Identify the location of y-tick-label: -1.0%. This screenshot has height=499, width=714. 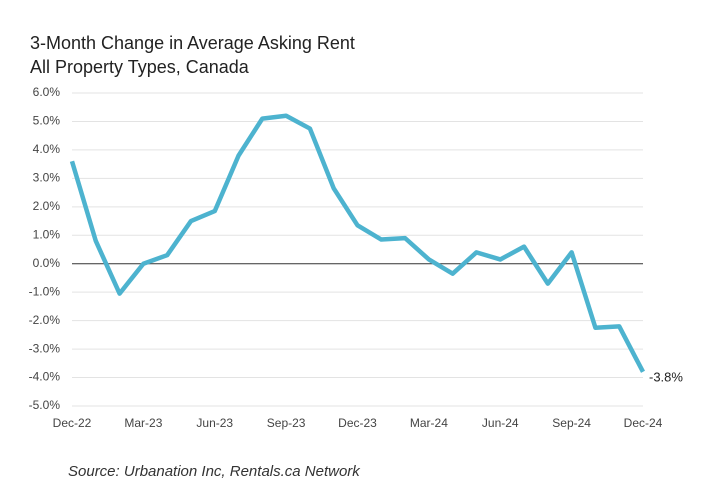
(45, 291).